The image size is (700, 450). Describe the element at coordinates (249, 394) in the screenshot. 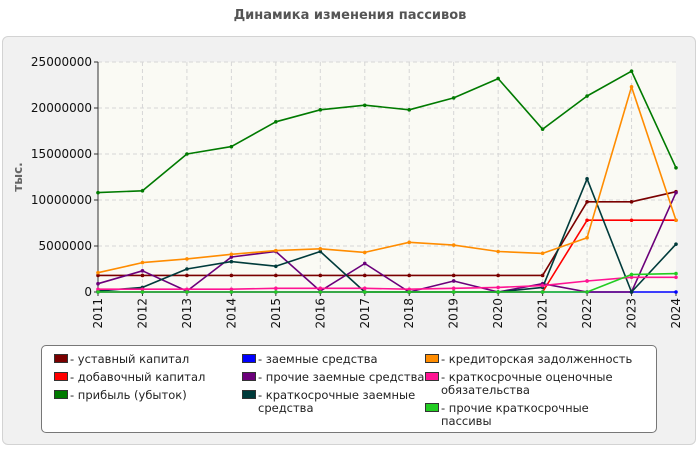

I see `legend-swatch-kratkosrochnye-zaemnye-sredstva` at that location.